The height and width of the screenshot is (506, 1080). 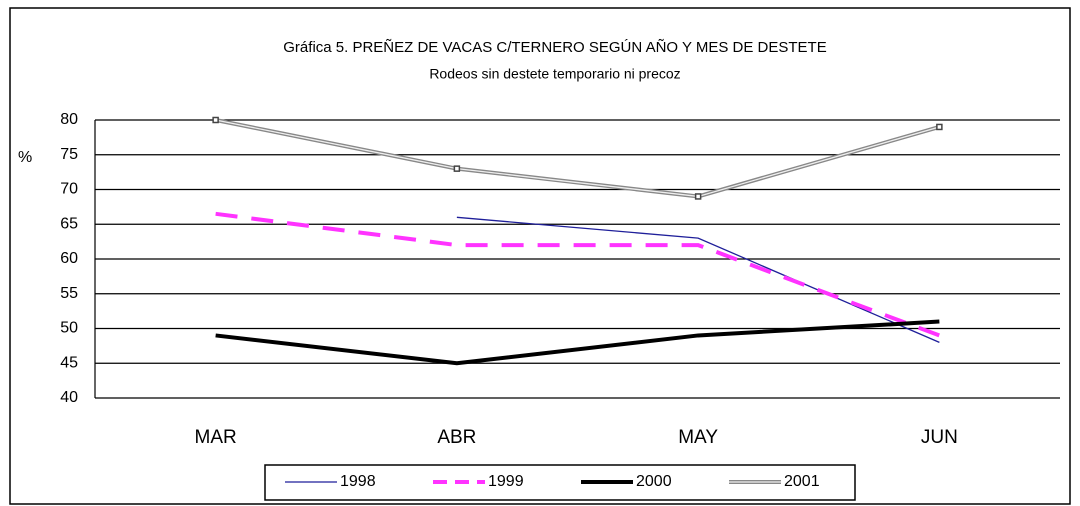 What do you see at coordinates (69, 293) in the screenshot?
I see `y-tick-label: 55` at bounding box center [69, 293].